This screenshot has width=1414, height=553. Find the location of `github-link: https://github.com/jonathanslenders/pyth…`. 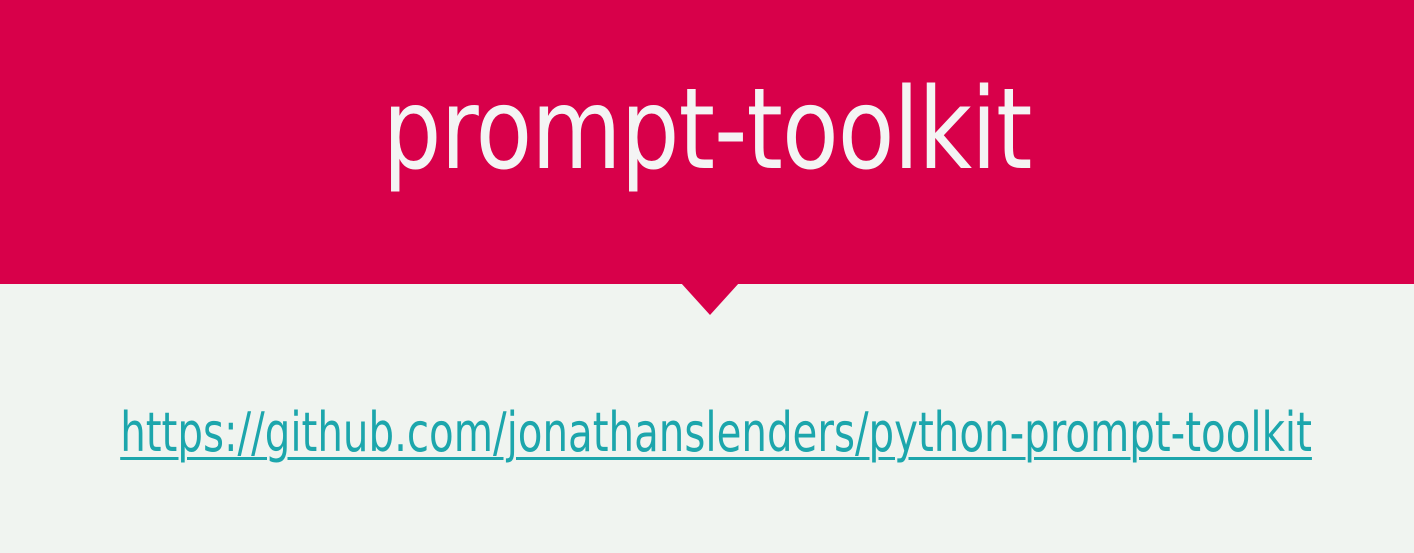

github-link: https://github.com/jonathanslenders/pyth… is located at coordinates (716, 432).